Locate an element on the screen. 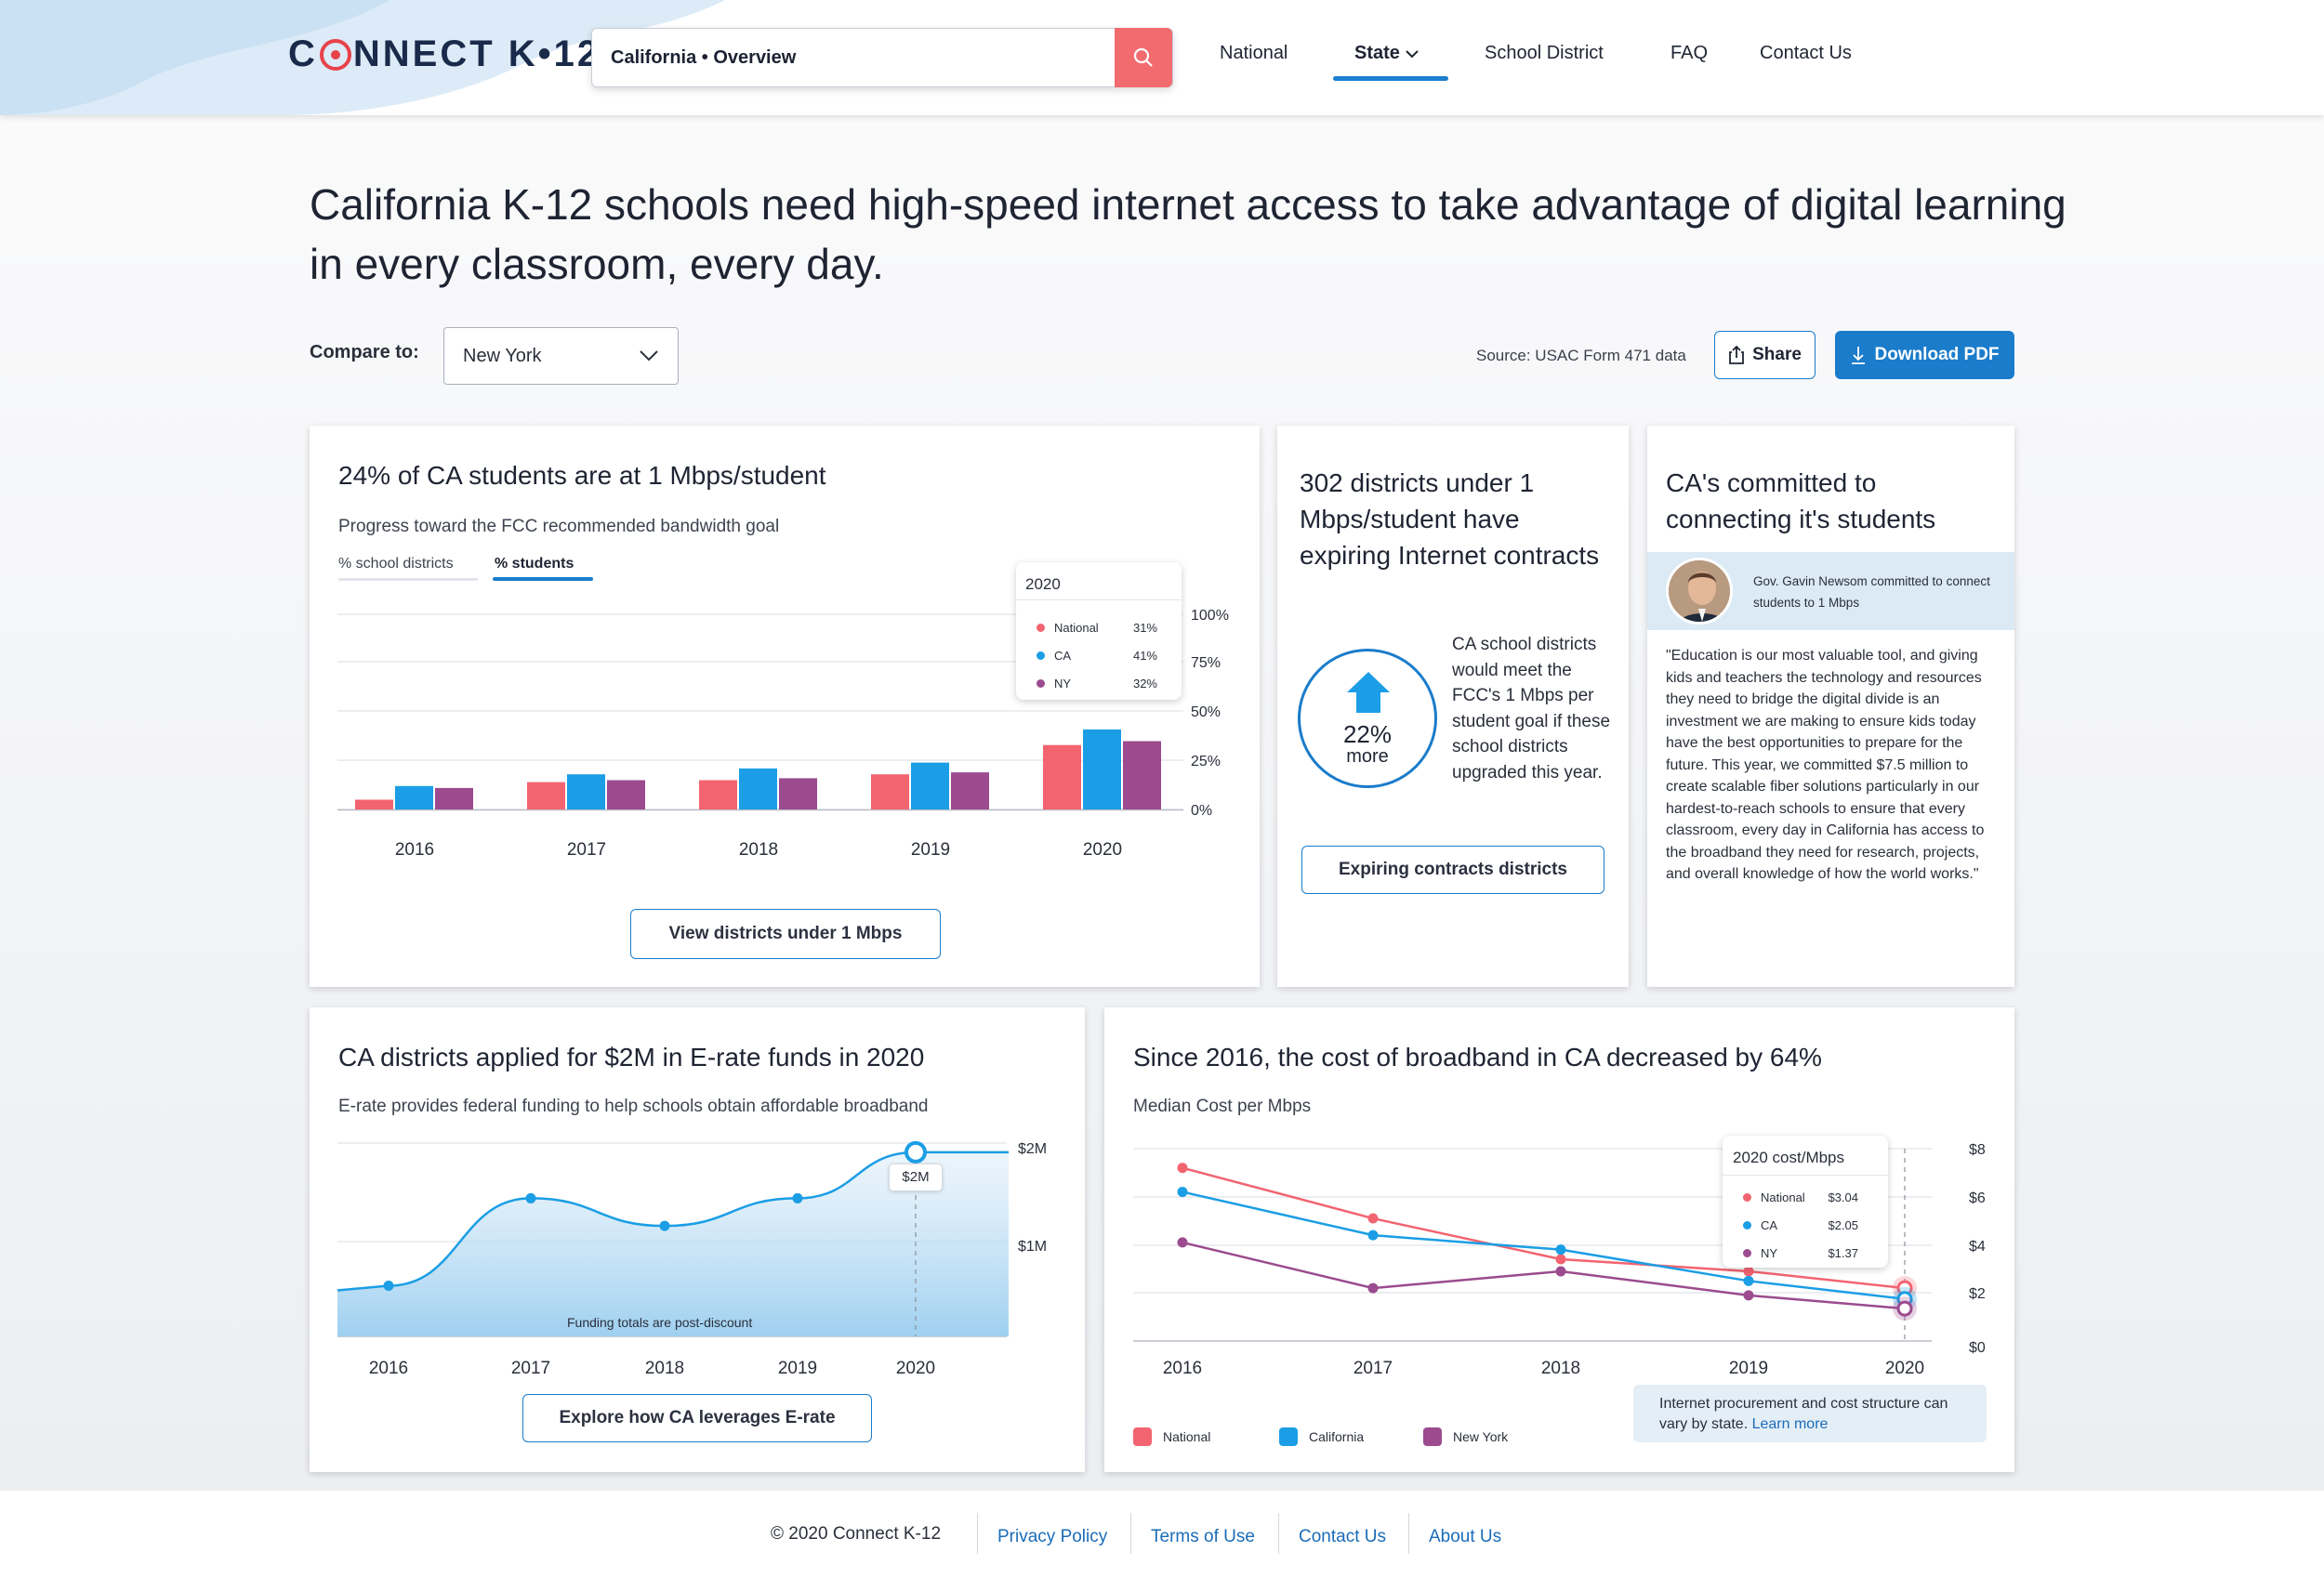 Image resolution: width=2324 pixels, height=1578 pixels. stat-label: more is located at coordinates (1367, 757).